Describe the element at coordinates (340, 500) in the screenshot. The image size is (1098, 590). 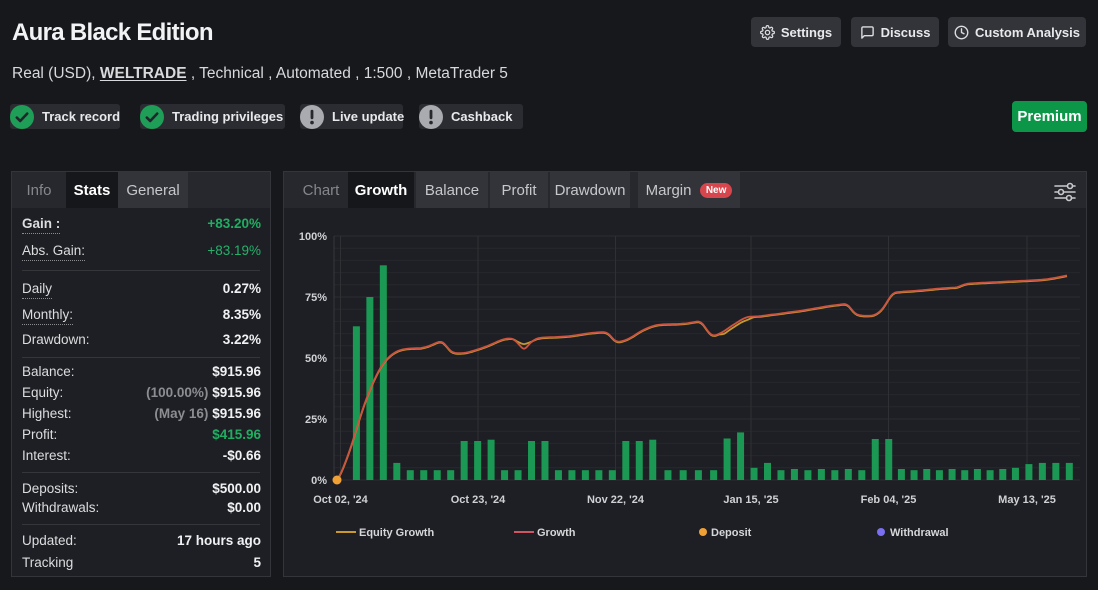
I see `svg-text: Oct 02, '24` at that location.